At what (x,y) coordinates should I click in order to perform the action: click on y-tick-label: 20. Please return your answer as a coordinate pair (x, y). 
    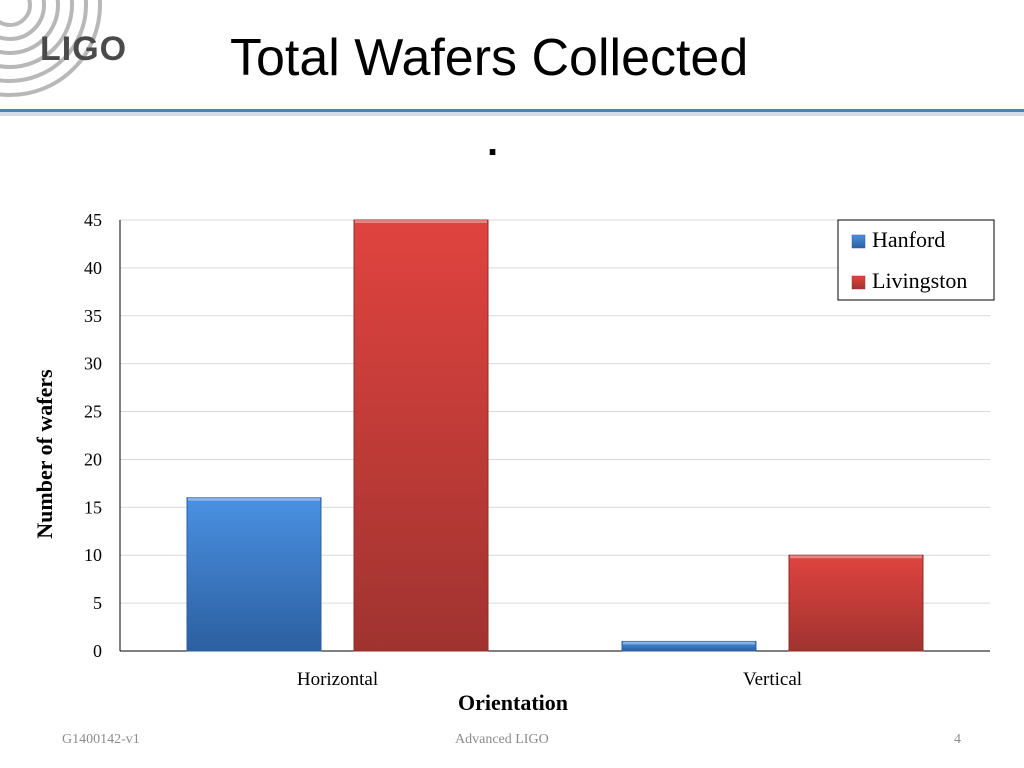
    Looking at the image, I should click on (93, 459).